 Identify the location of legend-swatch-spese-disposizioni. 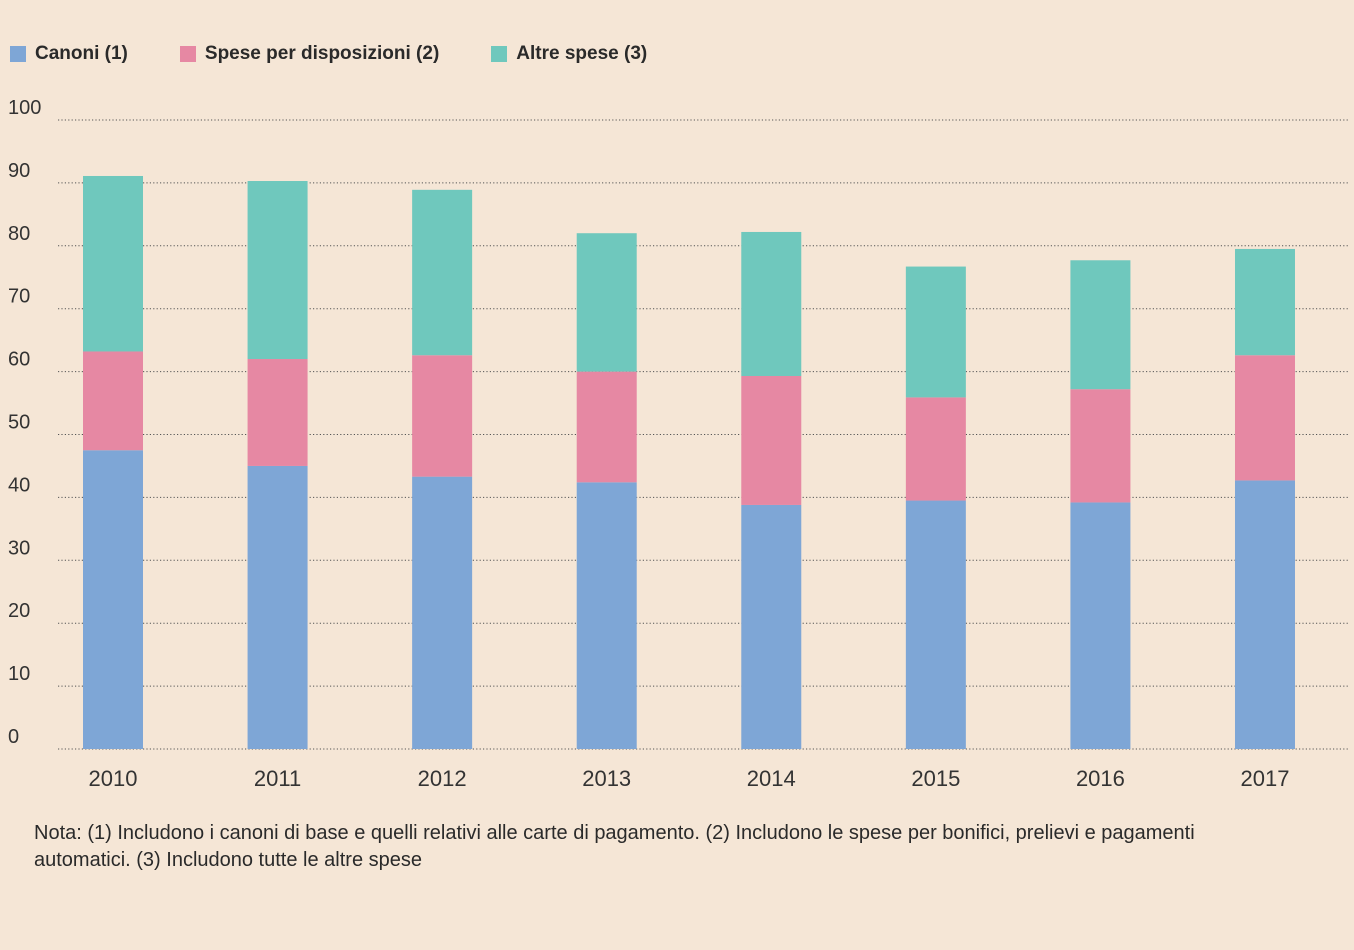
(187, 54).